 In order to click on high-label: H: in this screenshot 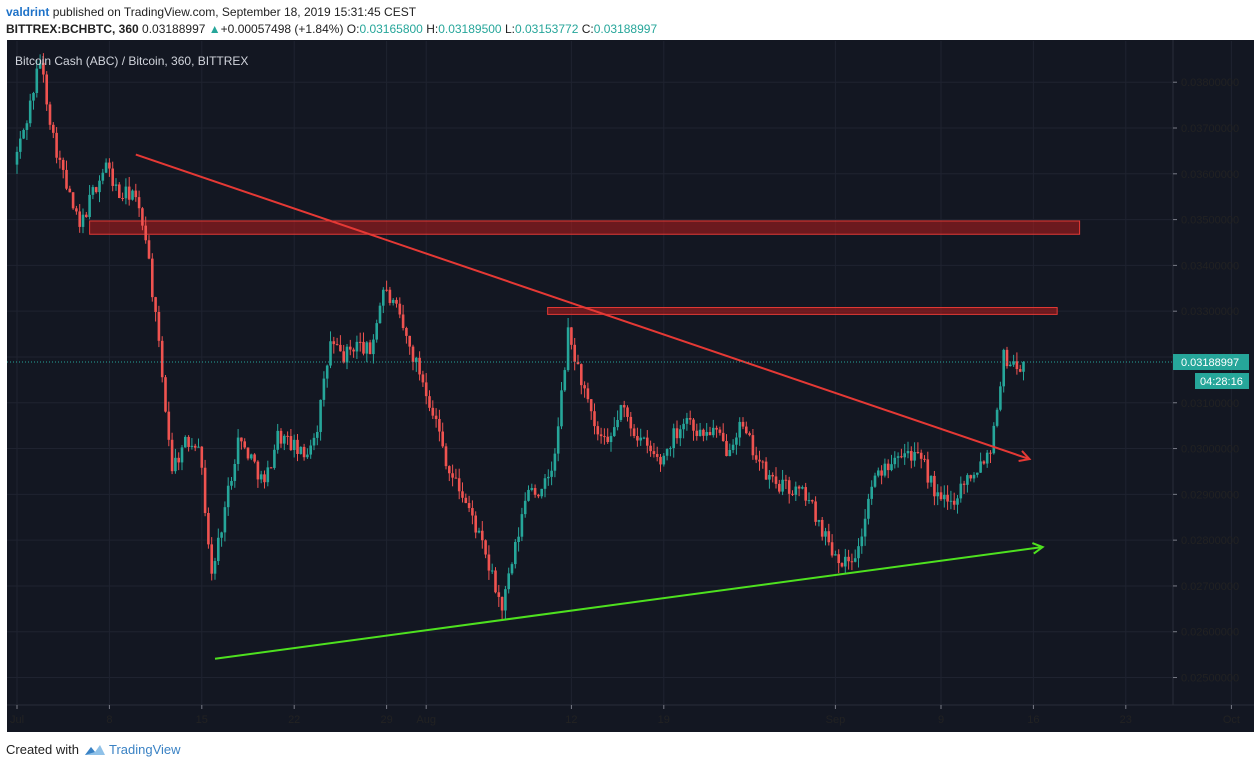, I will do `click(432, 29)`.